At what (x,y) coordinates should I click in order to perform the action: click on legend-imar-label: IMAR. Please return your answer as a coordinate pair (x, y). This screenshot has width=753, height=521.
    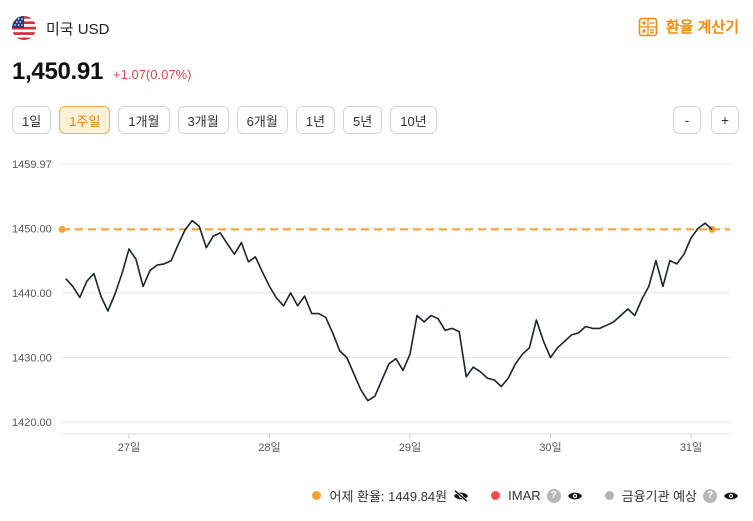
    Looking at the image, I should click on (524, 495).